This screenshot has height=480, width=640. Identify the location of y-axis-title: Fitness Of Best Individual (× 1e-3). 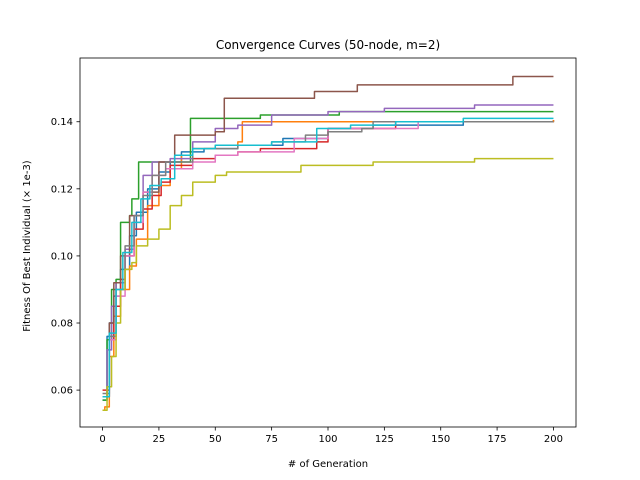
(27, 246).